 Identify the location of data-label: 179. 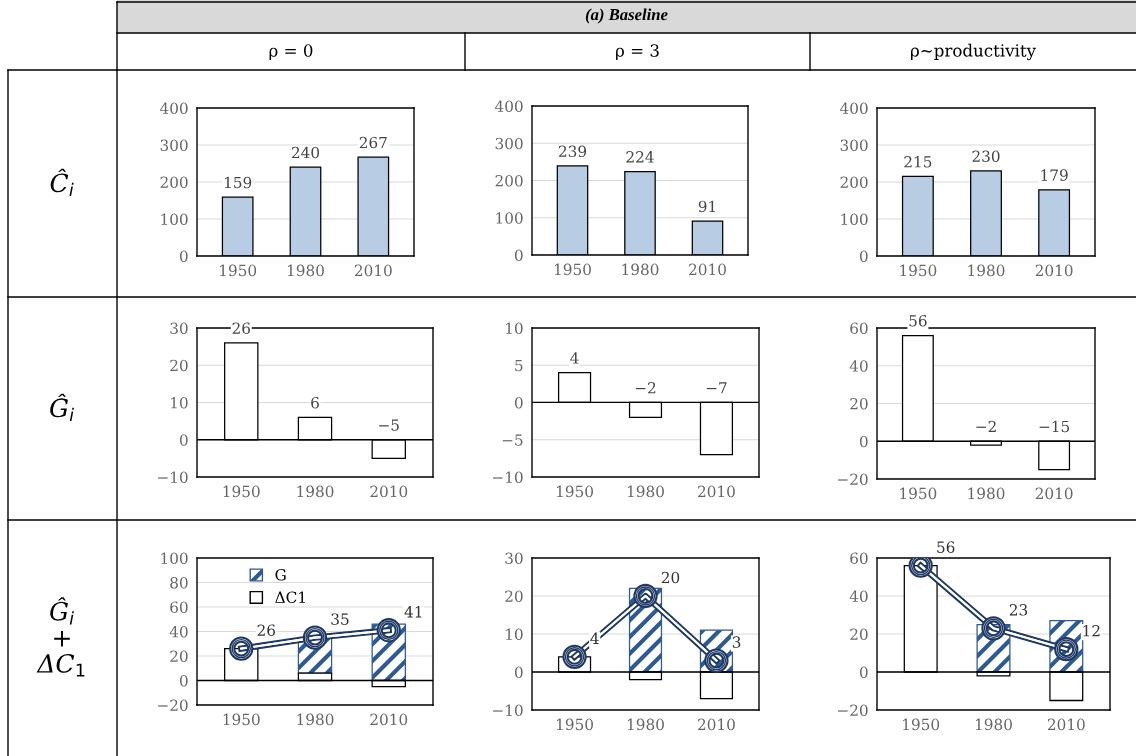
(1054, 175).